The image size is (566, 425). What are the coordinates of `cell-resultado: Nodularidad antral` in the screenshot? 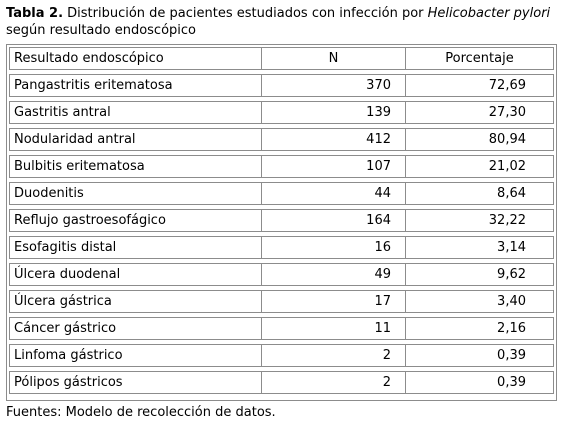 It's located at (135, 139).